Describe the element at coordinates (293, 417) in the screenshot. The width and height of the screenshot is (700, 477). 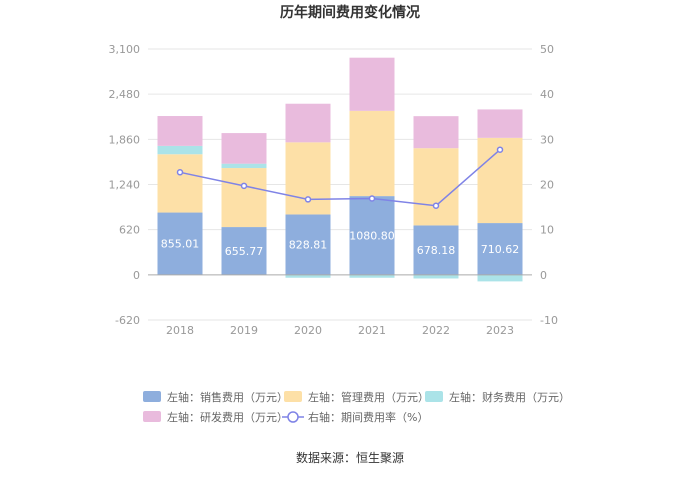
I see `legend-marker` at that location.